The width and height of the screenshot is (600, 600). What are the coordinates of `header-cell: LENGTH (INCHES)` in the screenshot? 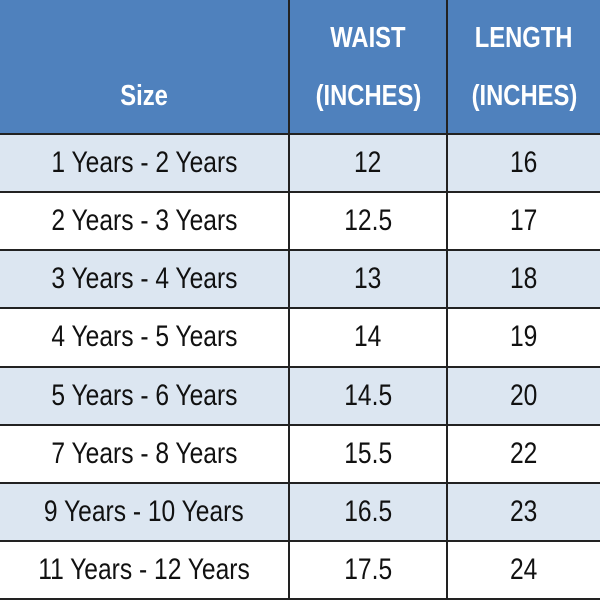 It's located at (524, 67).